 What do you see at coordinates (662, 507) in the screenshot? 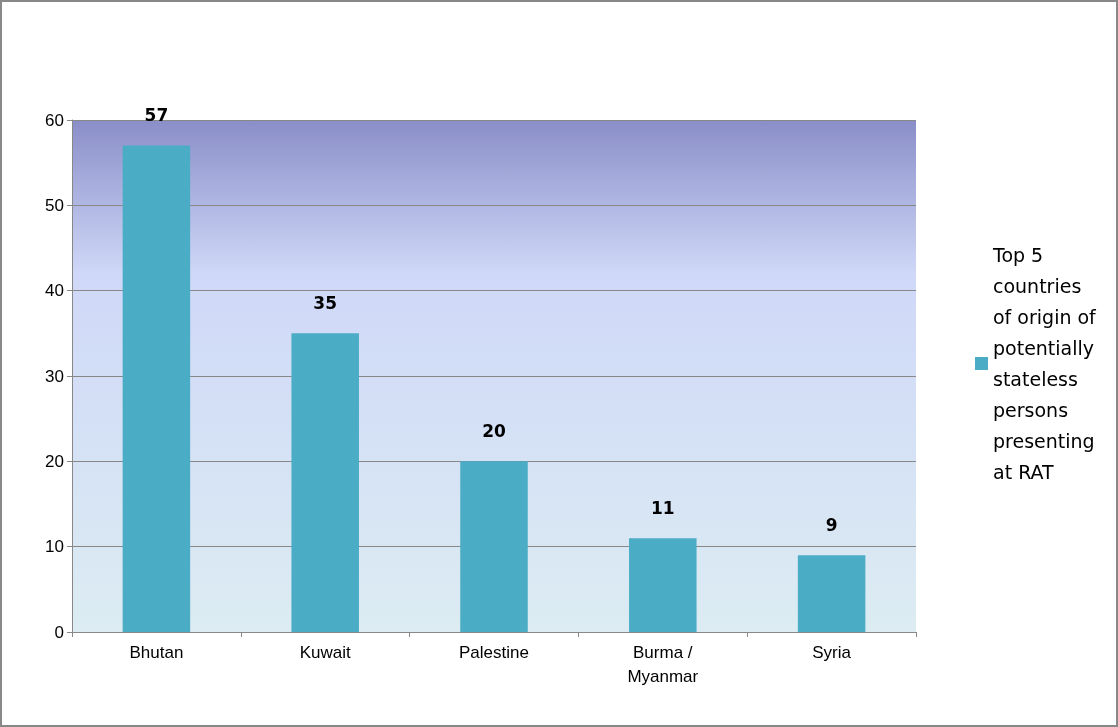
I see `data-label: 11` at bounding box center [662, 507].